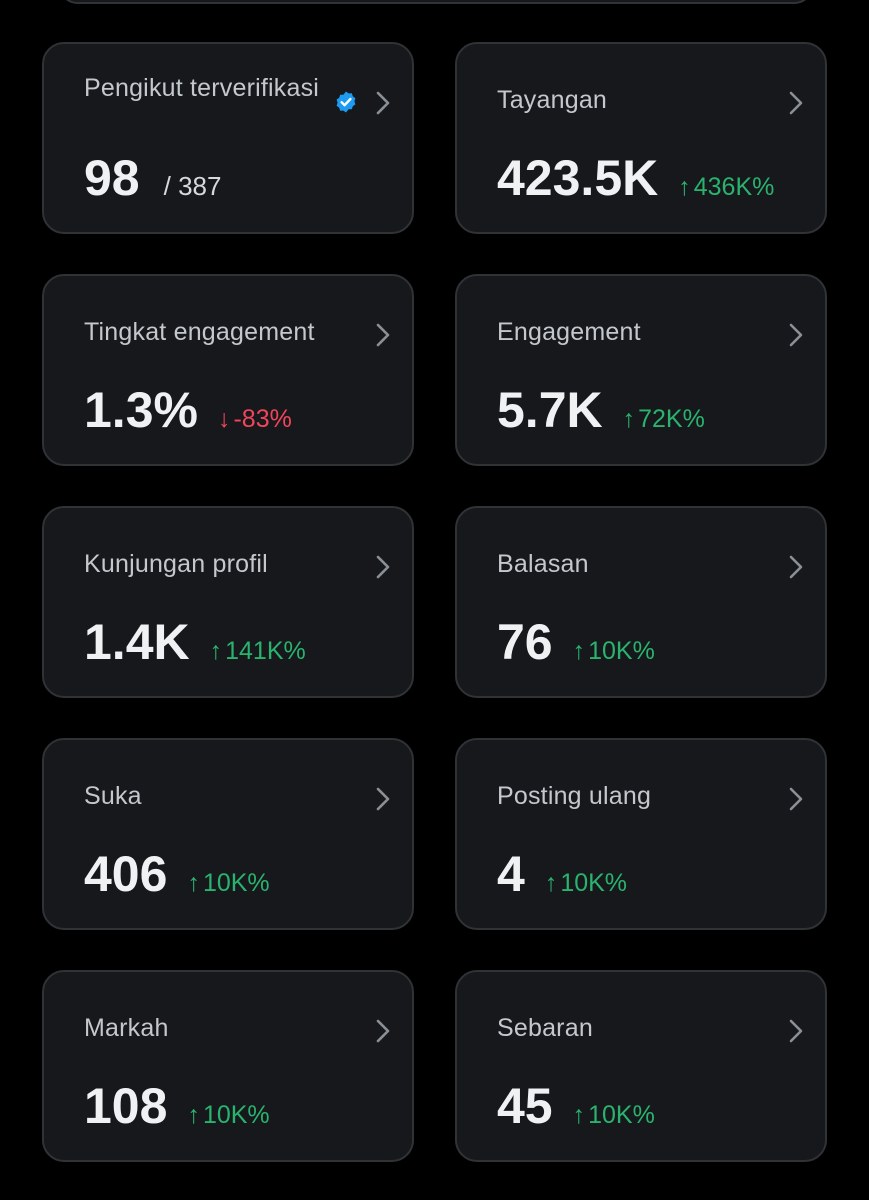  I want to click on change-indicator: ↑ 72K%, so click(664, 419).